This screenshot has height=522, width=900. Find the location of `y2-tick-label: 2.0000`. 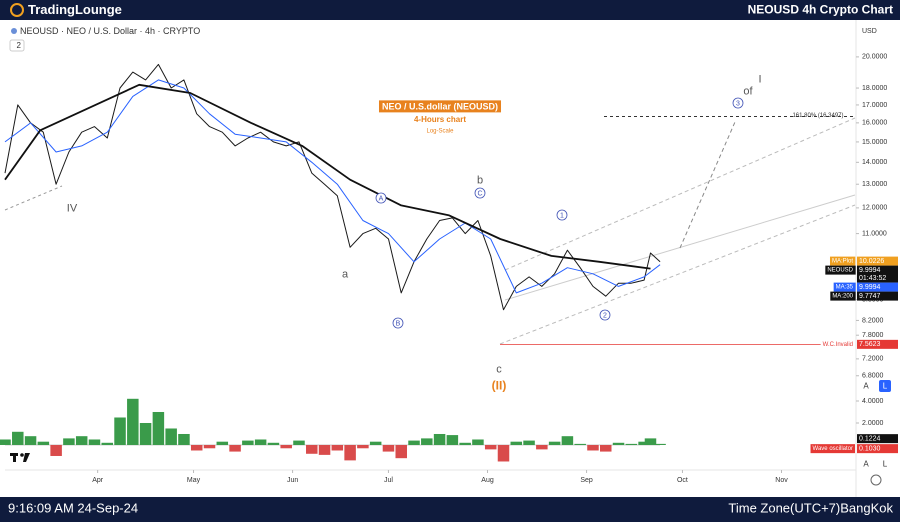

y2-tick-label: 2.0000 is located at coordinates (873, 423).